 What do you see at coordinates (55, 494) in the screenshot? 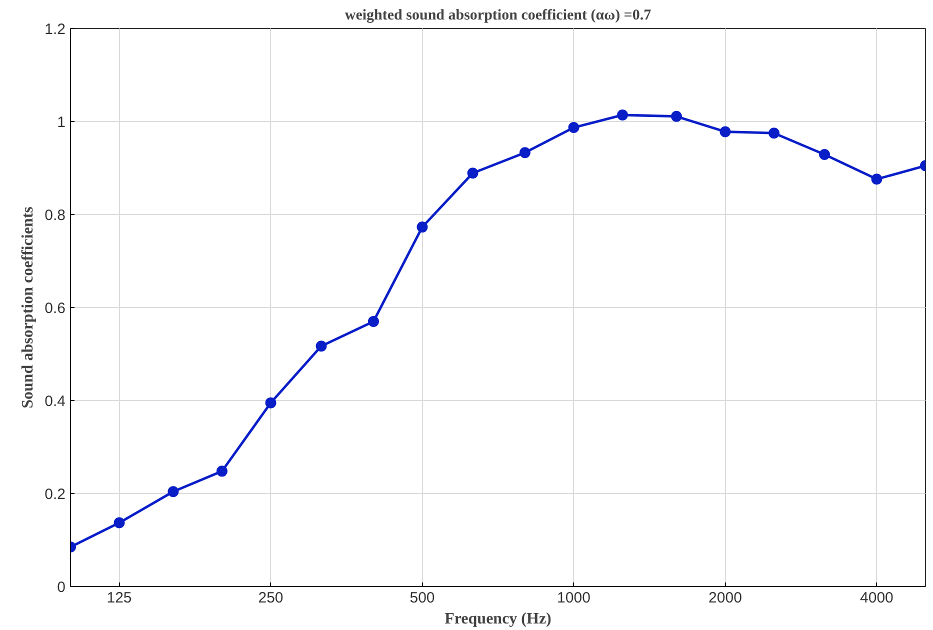
I see `y-tick-label: 0.2` at bounding box center [55, 494].